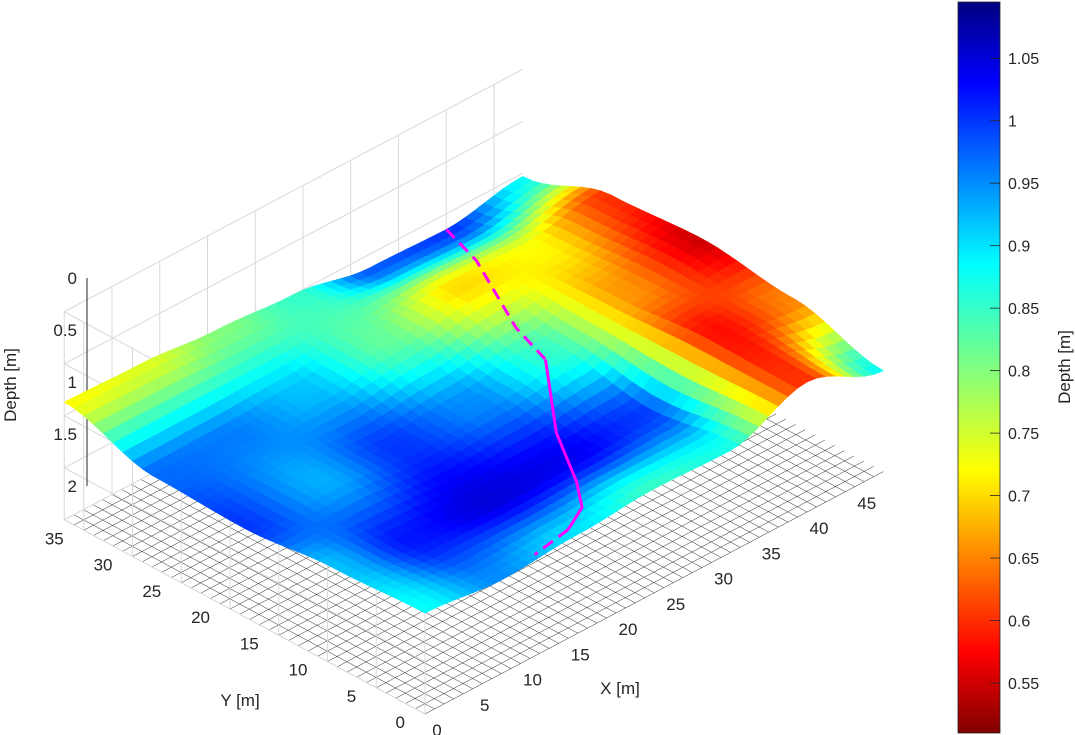 This screenshot has width=1075, height=735. I want to click on y-tick-label: 35, so click(54, 538).